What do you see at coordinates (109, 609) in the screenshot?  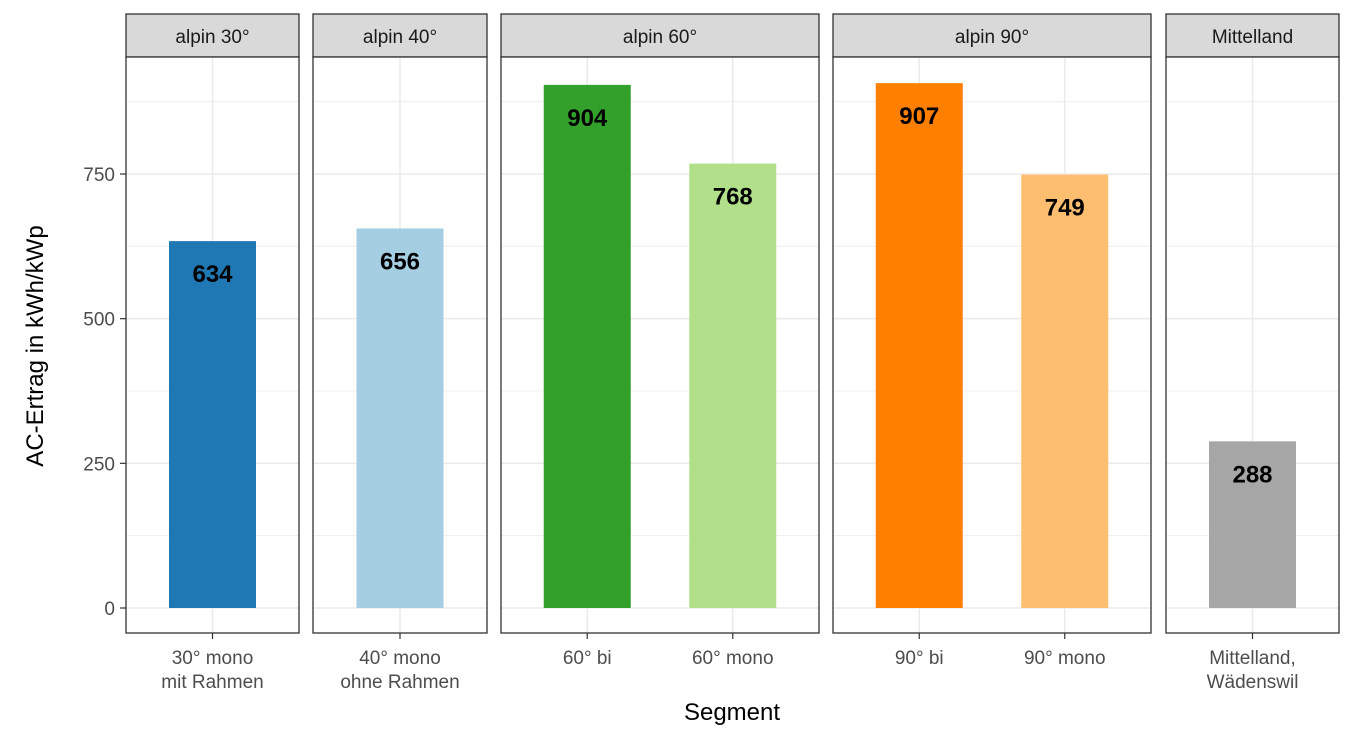 I see `y-tick-label: 0` at bounding box center [109, 609].